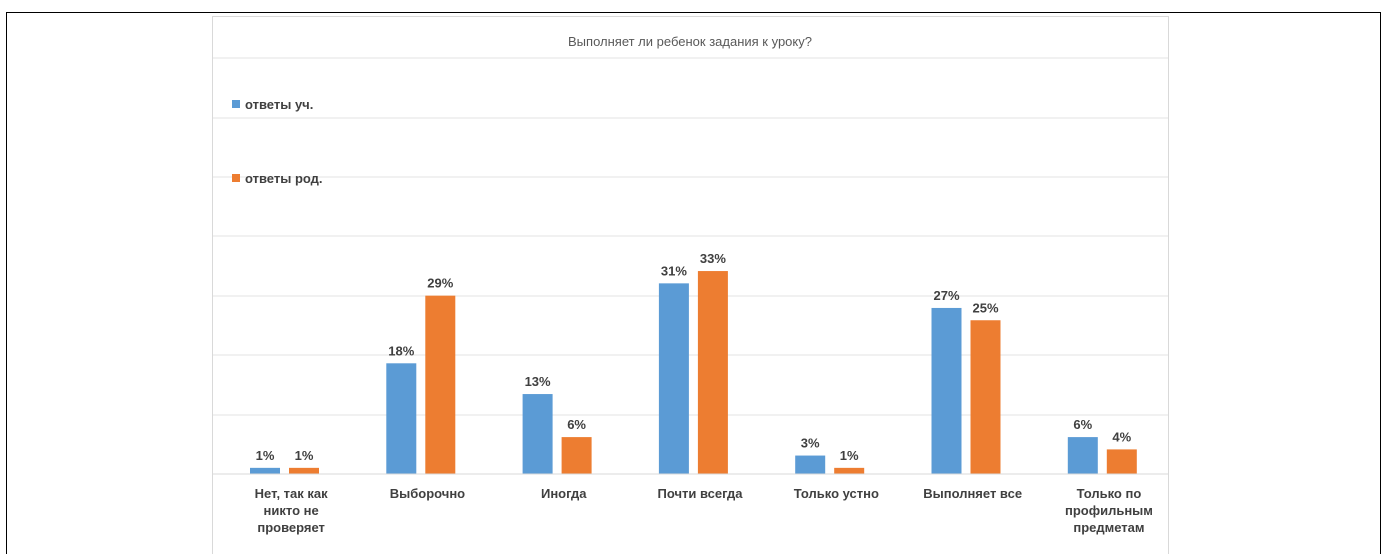  Describe the element at coordinates (690, 41) in the screenshot. I see `chart-title: Выполняет ли ребенок задания к уроку?` at that location.